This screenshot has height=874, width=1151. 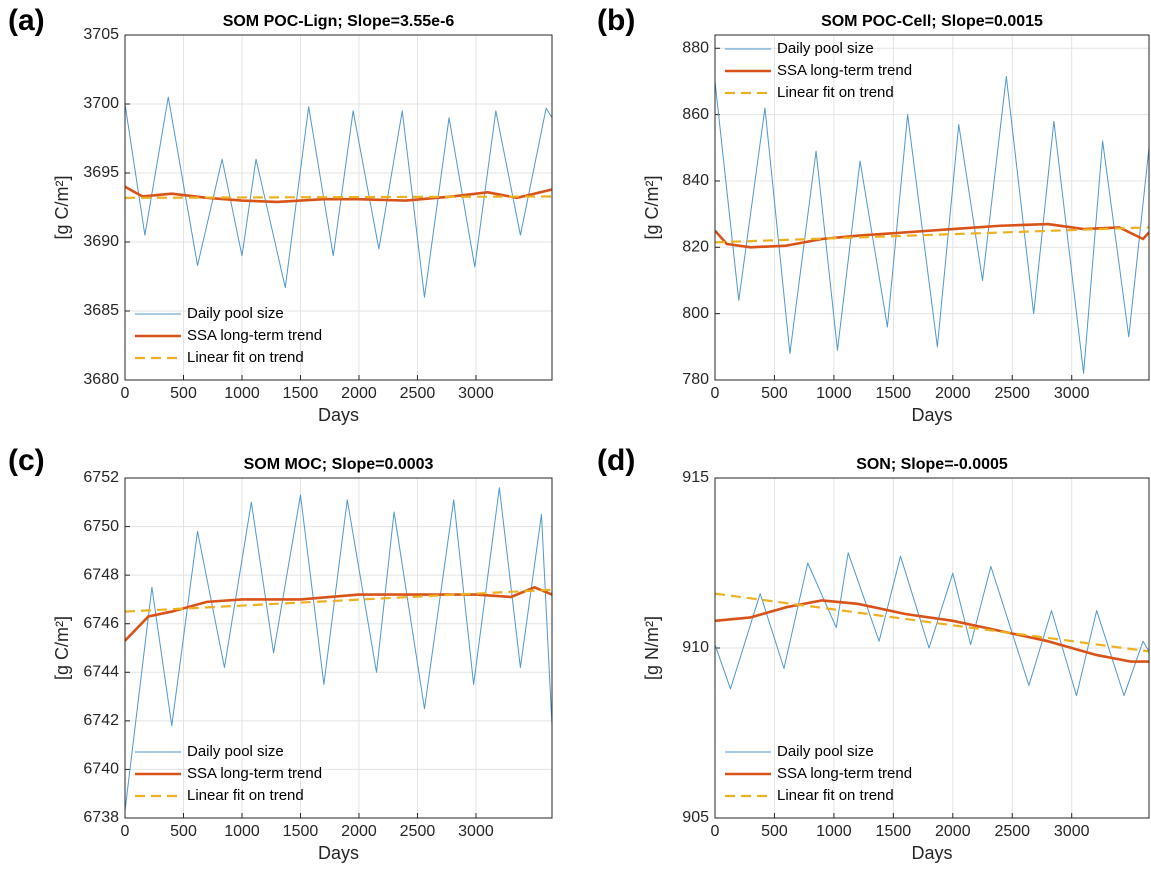 I want to click on y-tick-label: 3685, so click(x=101, y=310).